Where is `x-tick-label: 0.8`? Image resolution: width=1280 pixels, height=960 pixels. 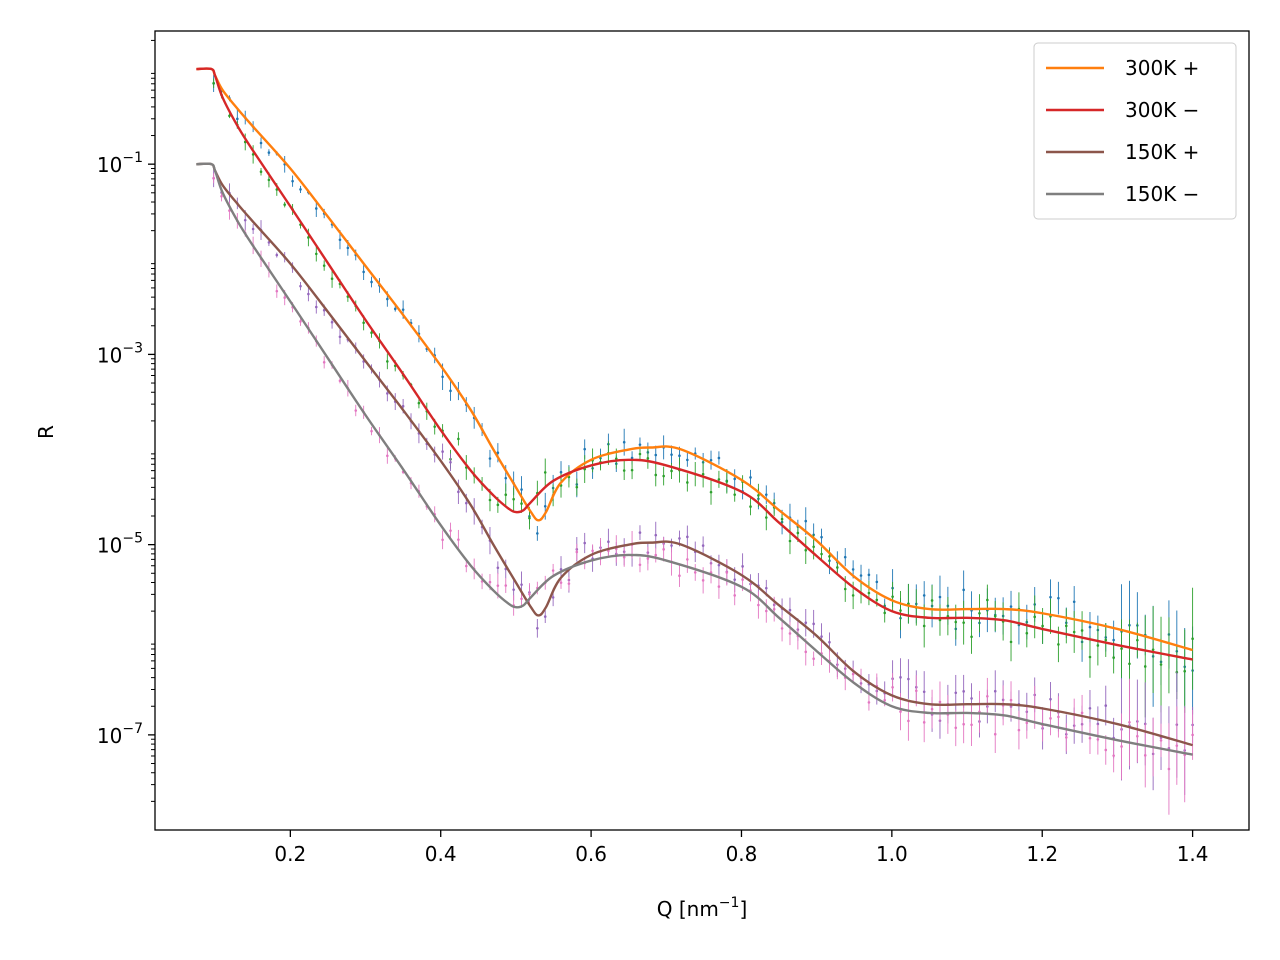 x-tick-label: 0.8 is located at coordinates (742, 854).